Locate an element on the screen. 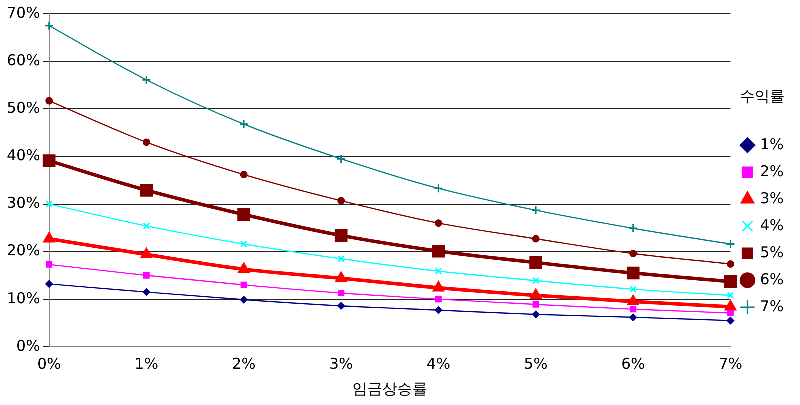 The width and height of the screenshot is (800, 405). y-tick-label: 20% is located at coordinates (23, 251).